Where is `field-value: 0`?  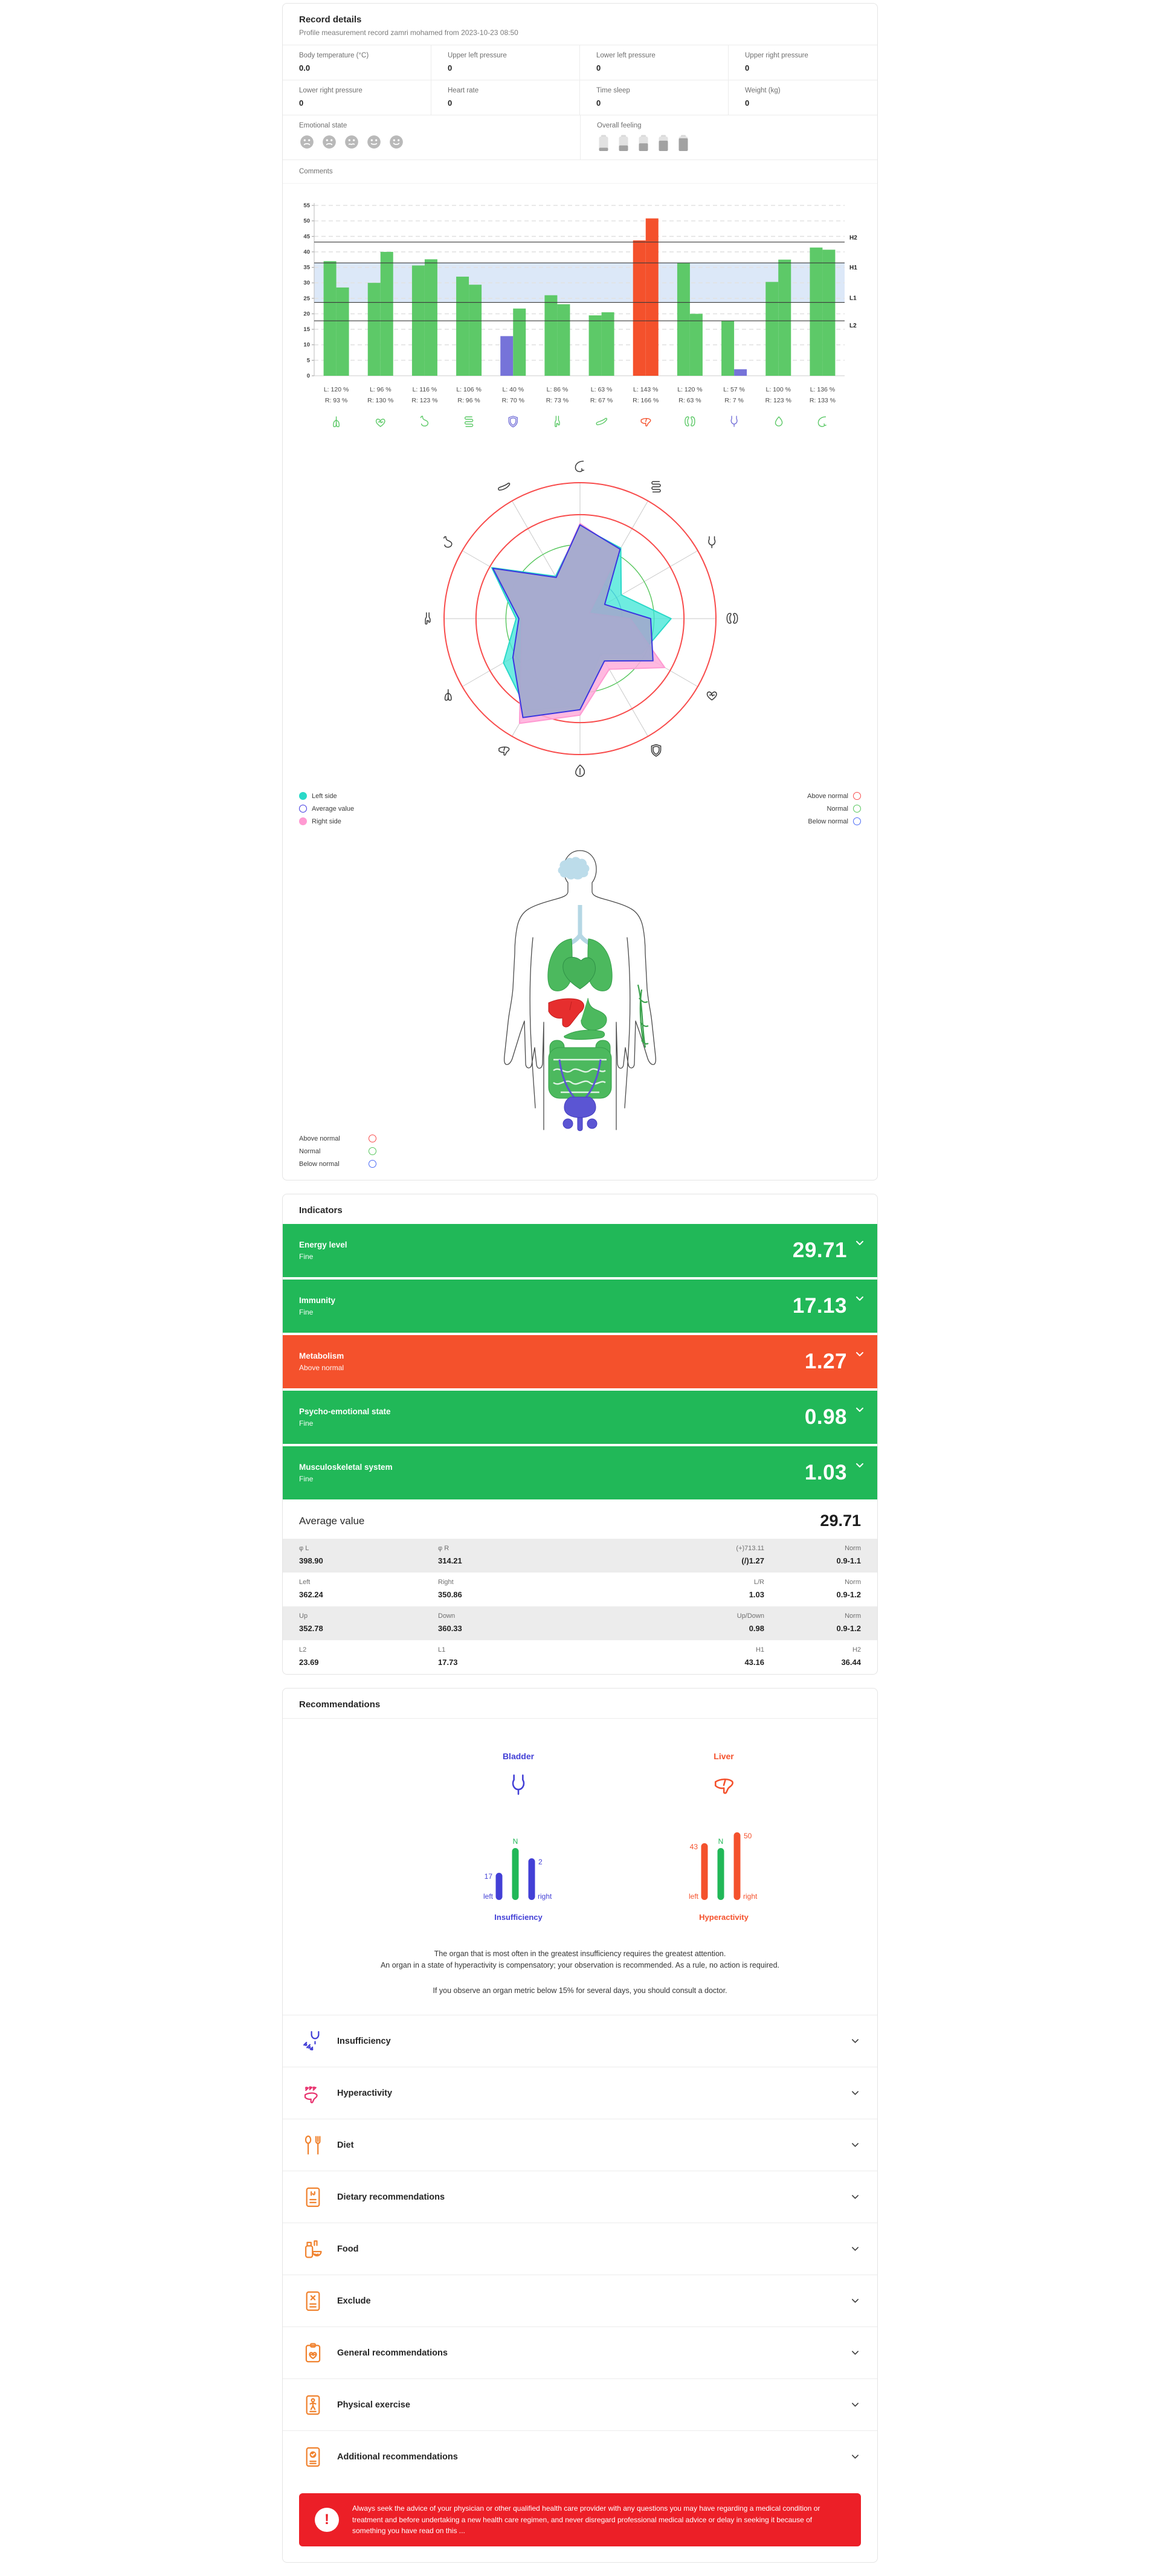 field-value: 0 is located at coordinates (747, 103).